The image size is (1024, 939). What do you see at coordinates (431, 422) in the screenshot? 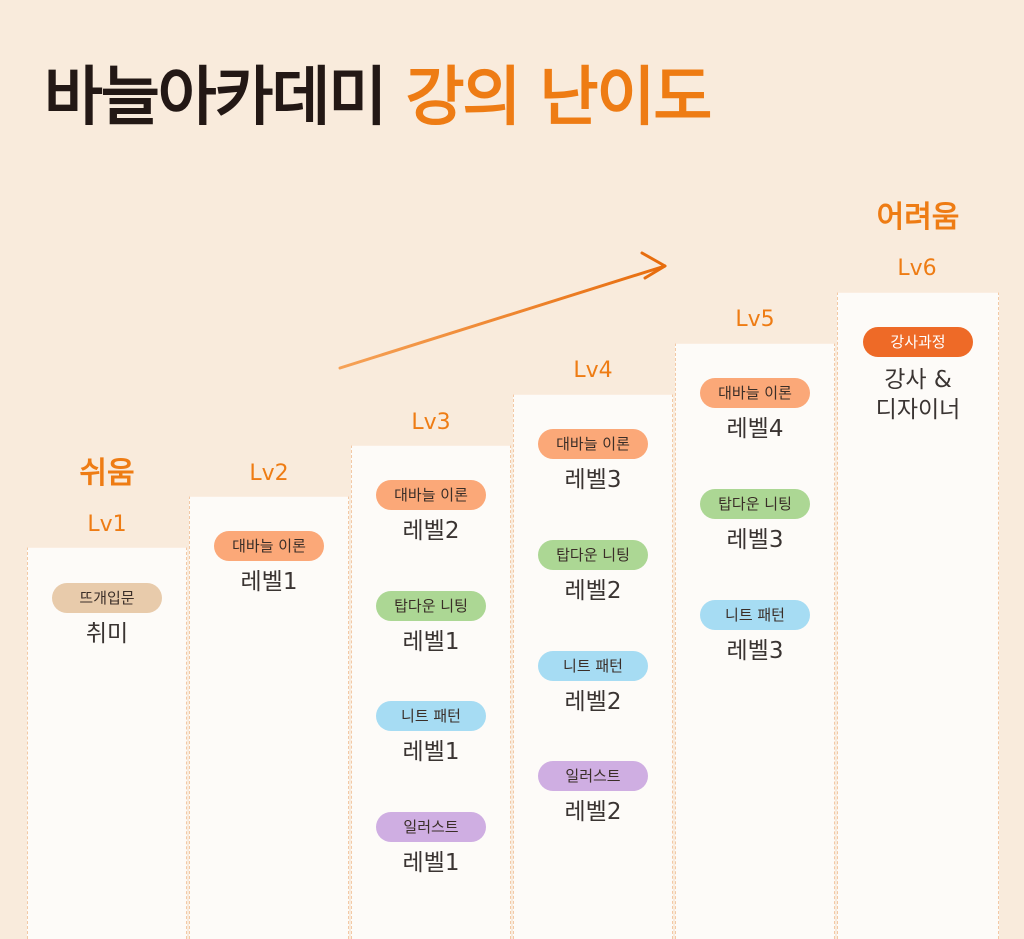
I see `level-label-lv3: Lv3` at bounding box center [431, 422].